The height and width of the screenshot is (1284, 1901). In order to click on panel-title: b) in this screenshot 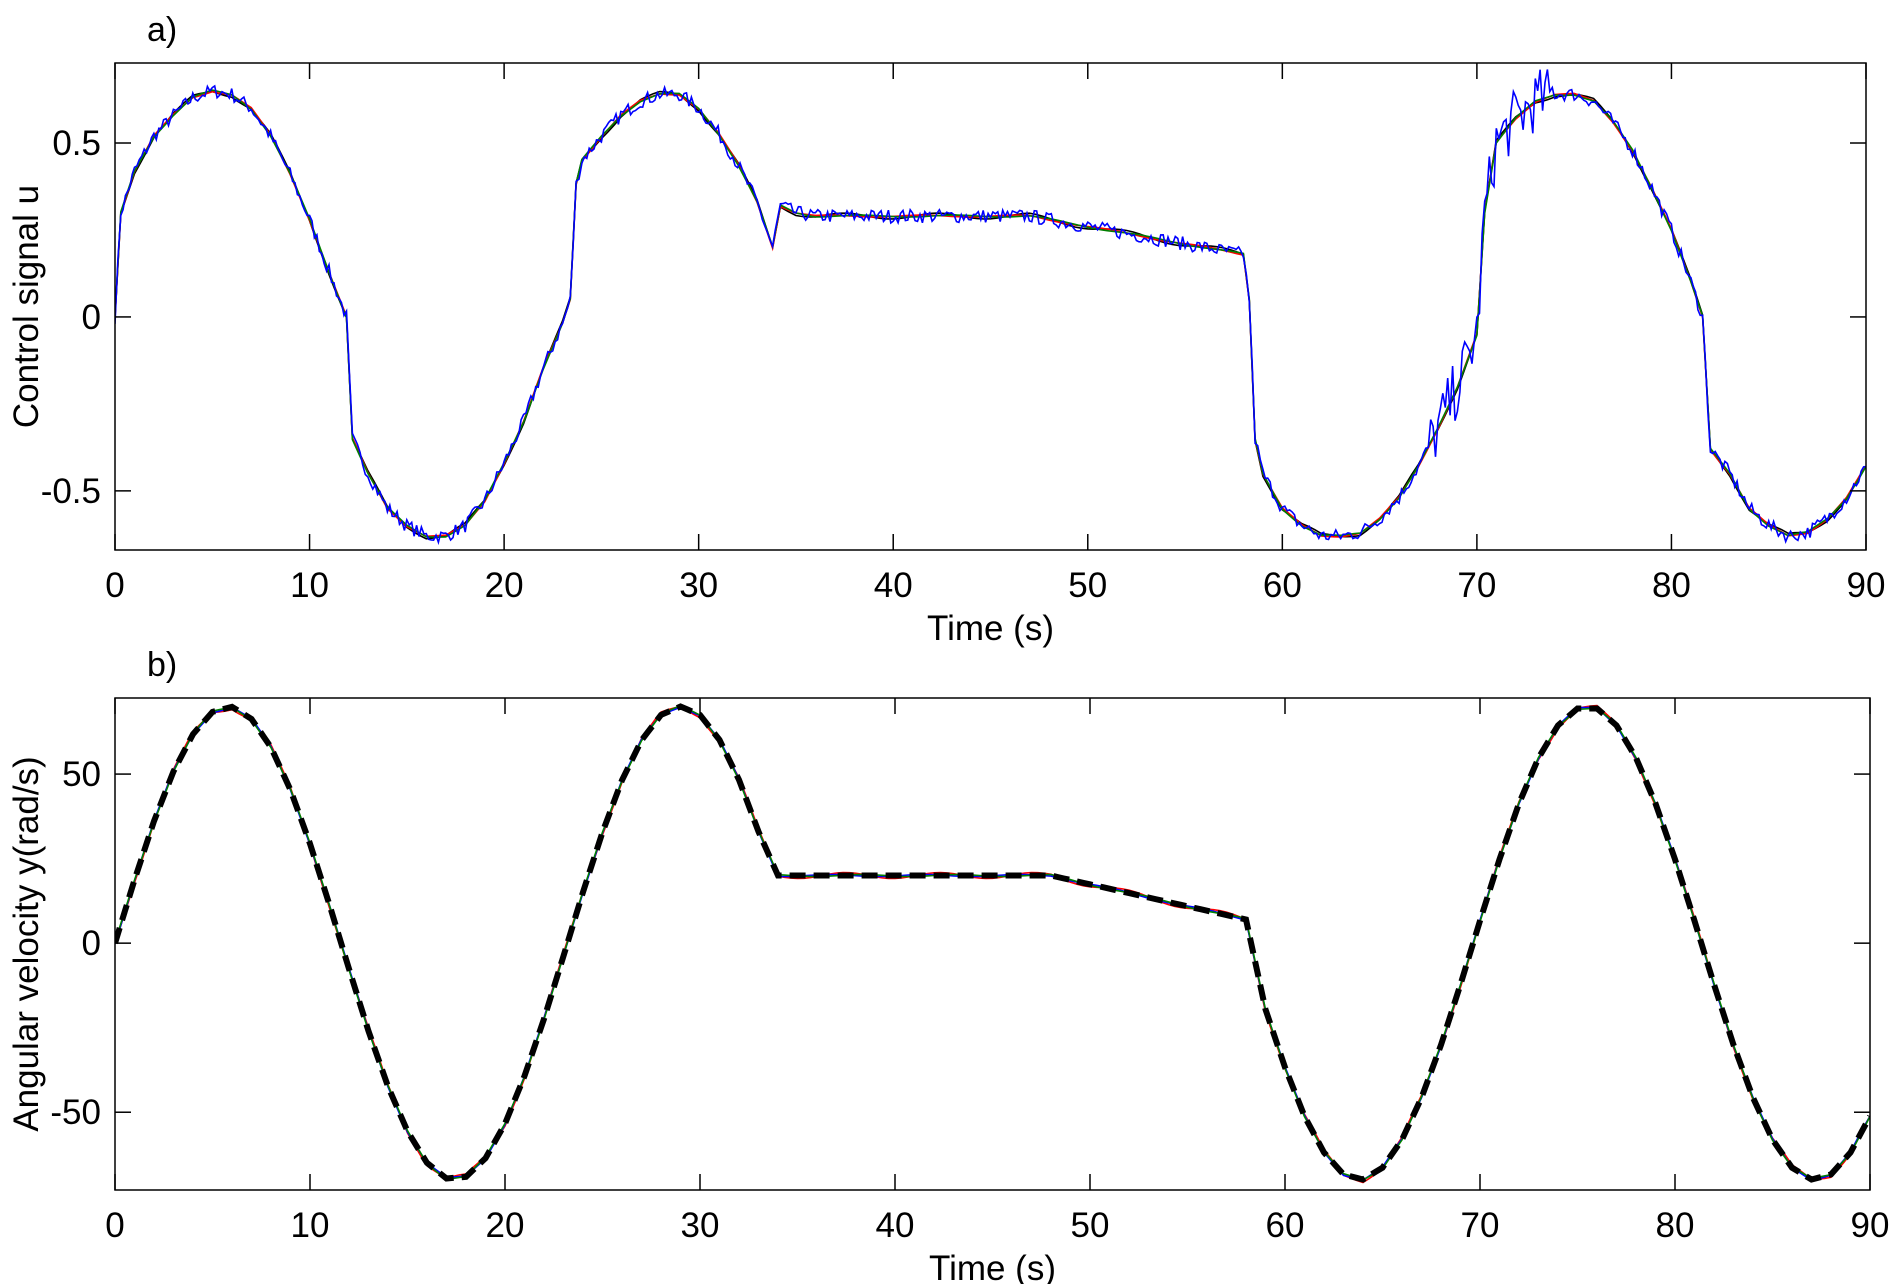, I will do `click(162, 665)`.